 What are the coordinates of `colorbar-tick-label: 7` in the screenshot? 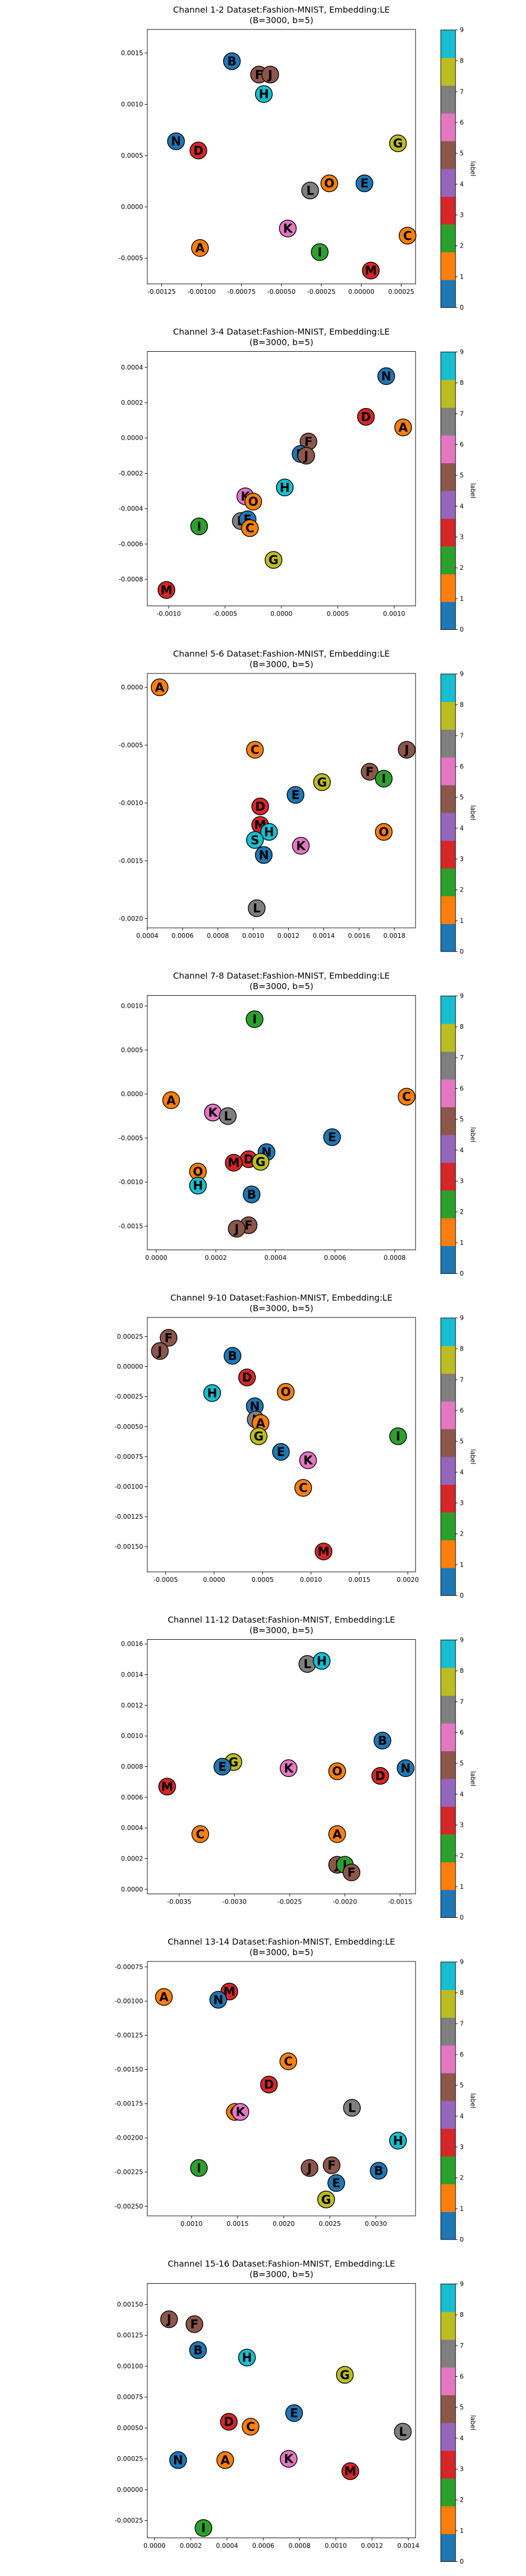 It's located at (462, 413).